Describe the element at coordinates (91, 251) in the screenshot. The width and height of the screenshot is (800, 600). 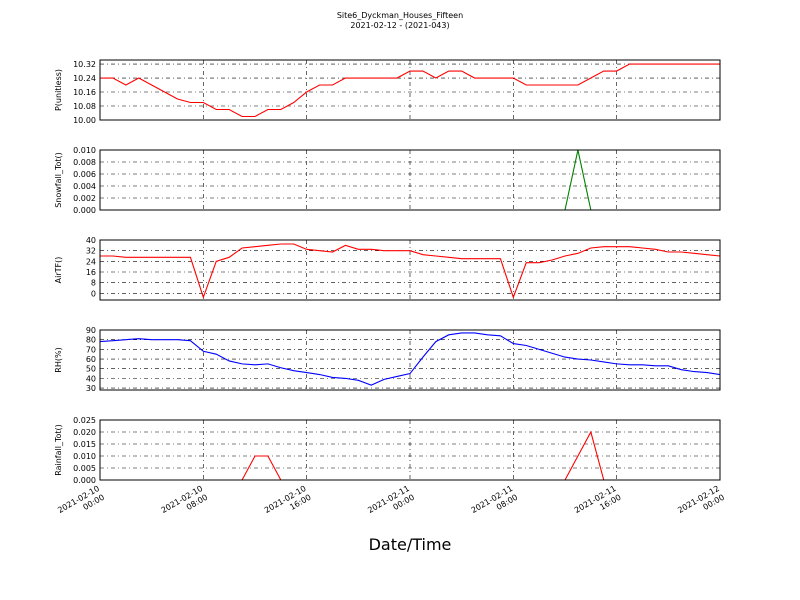
I see `y-tick-label: 32` at that location.